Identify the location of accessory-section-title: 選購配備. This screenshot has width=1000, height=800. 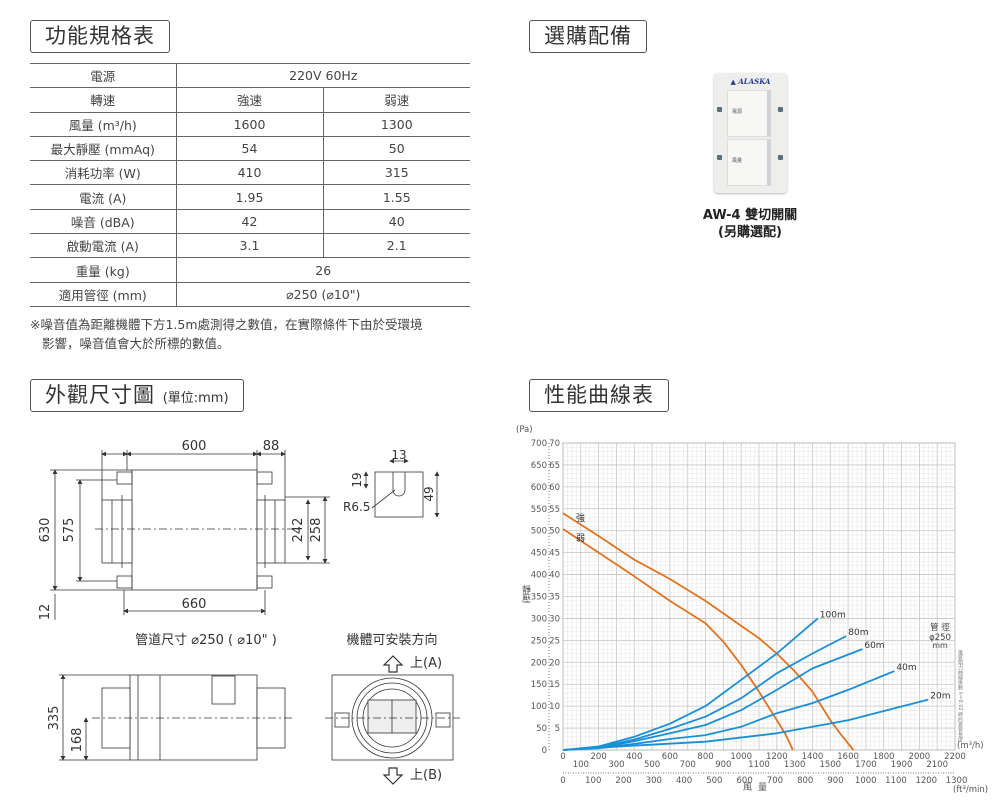
(588, 36).